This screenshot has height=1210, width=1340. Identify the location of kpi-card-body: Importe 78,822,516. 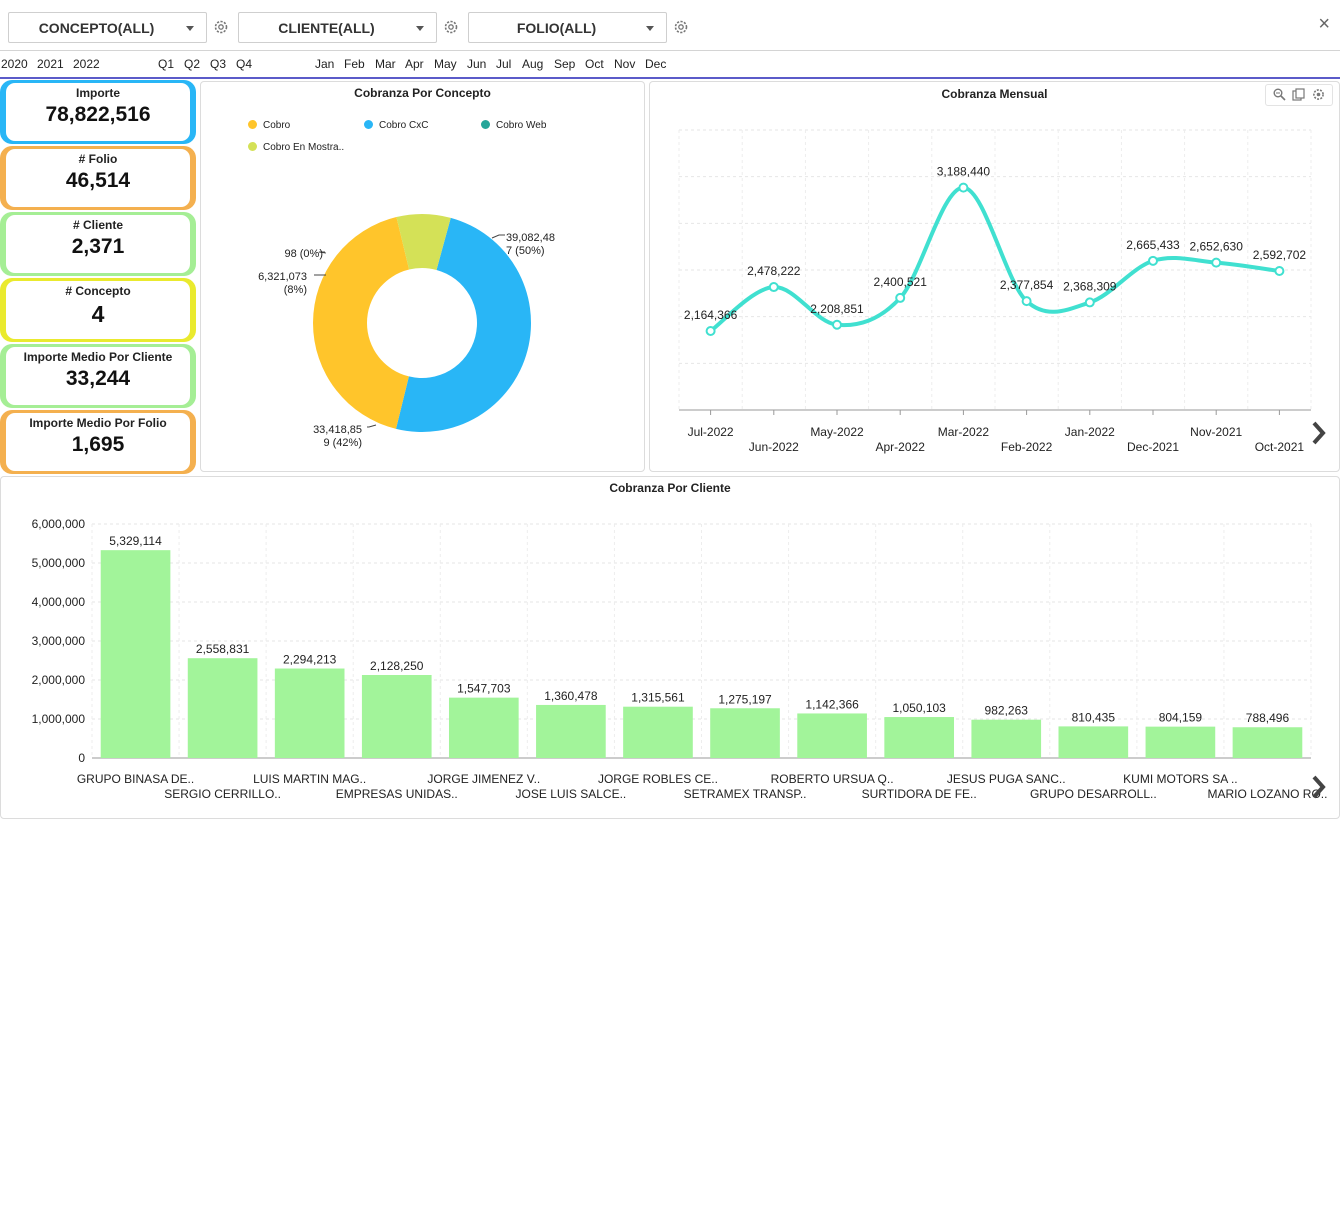
(98, 112).